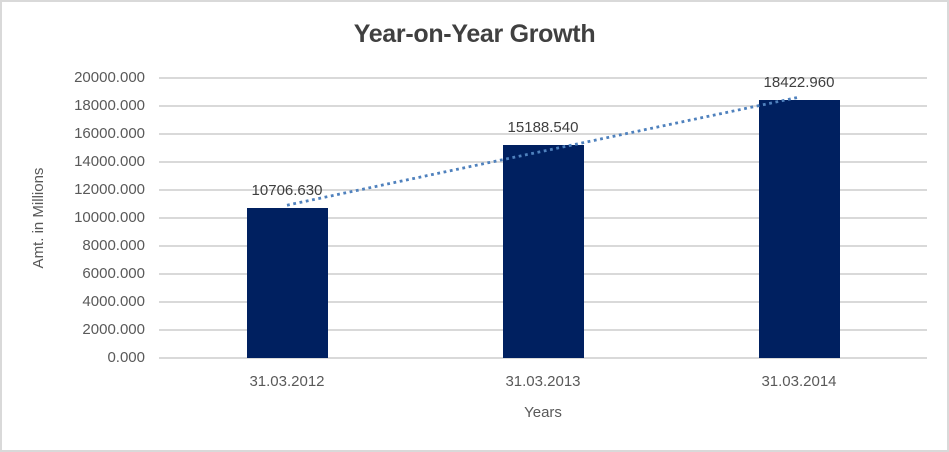  I want to click on trendline, so click(543, 151).